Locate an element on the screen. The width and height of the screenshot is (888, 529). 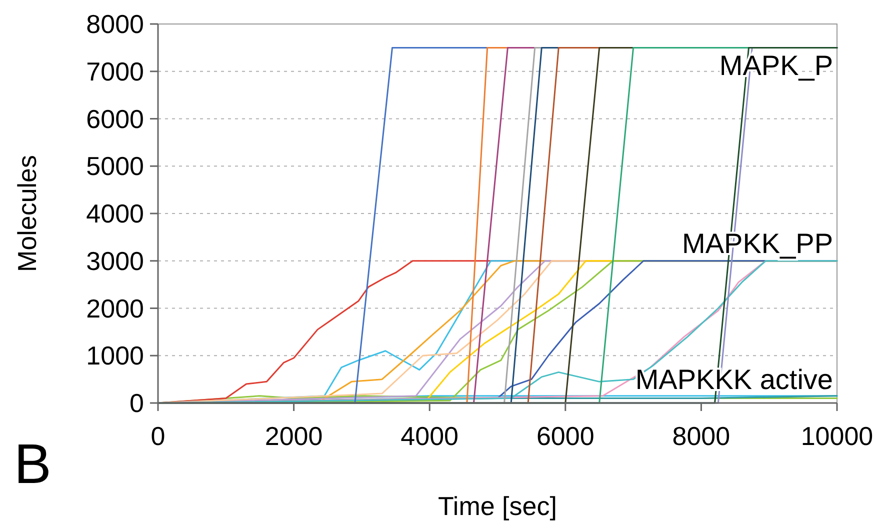
x-tick-label: 6000 is located at coordinates (565, 436).